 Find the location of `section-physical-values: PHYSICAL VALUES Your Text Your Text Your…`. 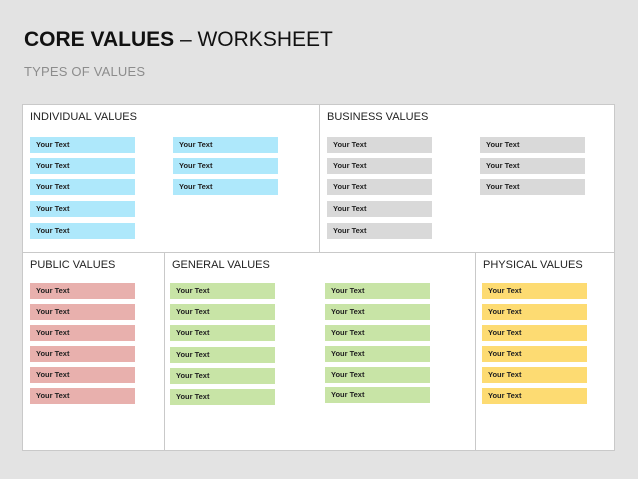

section-physical-values: PHYSICAL VALUES Your Text Your Text Your… is located at coordinates (545, 351).